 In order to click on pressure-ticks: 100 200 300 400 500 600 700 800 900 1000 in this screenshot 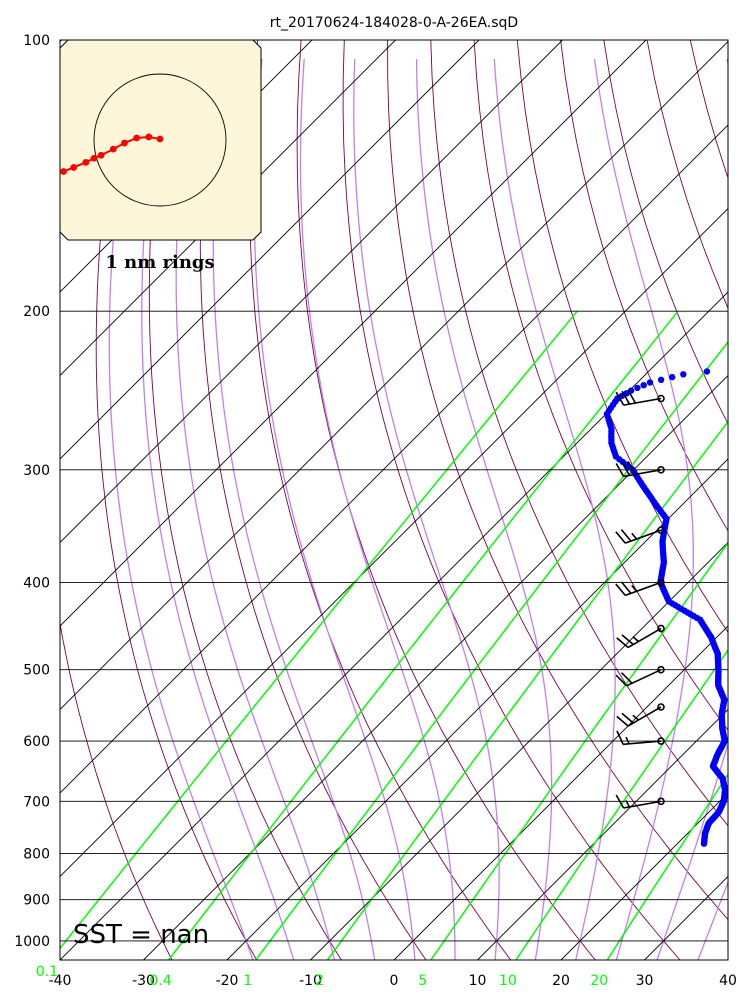, I will do `click(32, 491)`.